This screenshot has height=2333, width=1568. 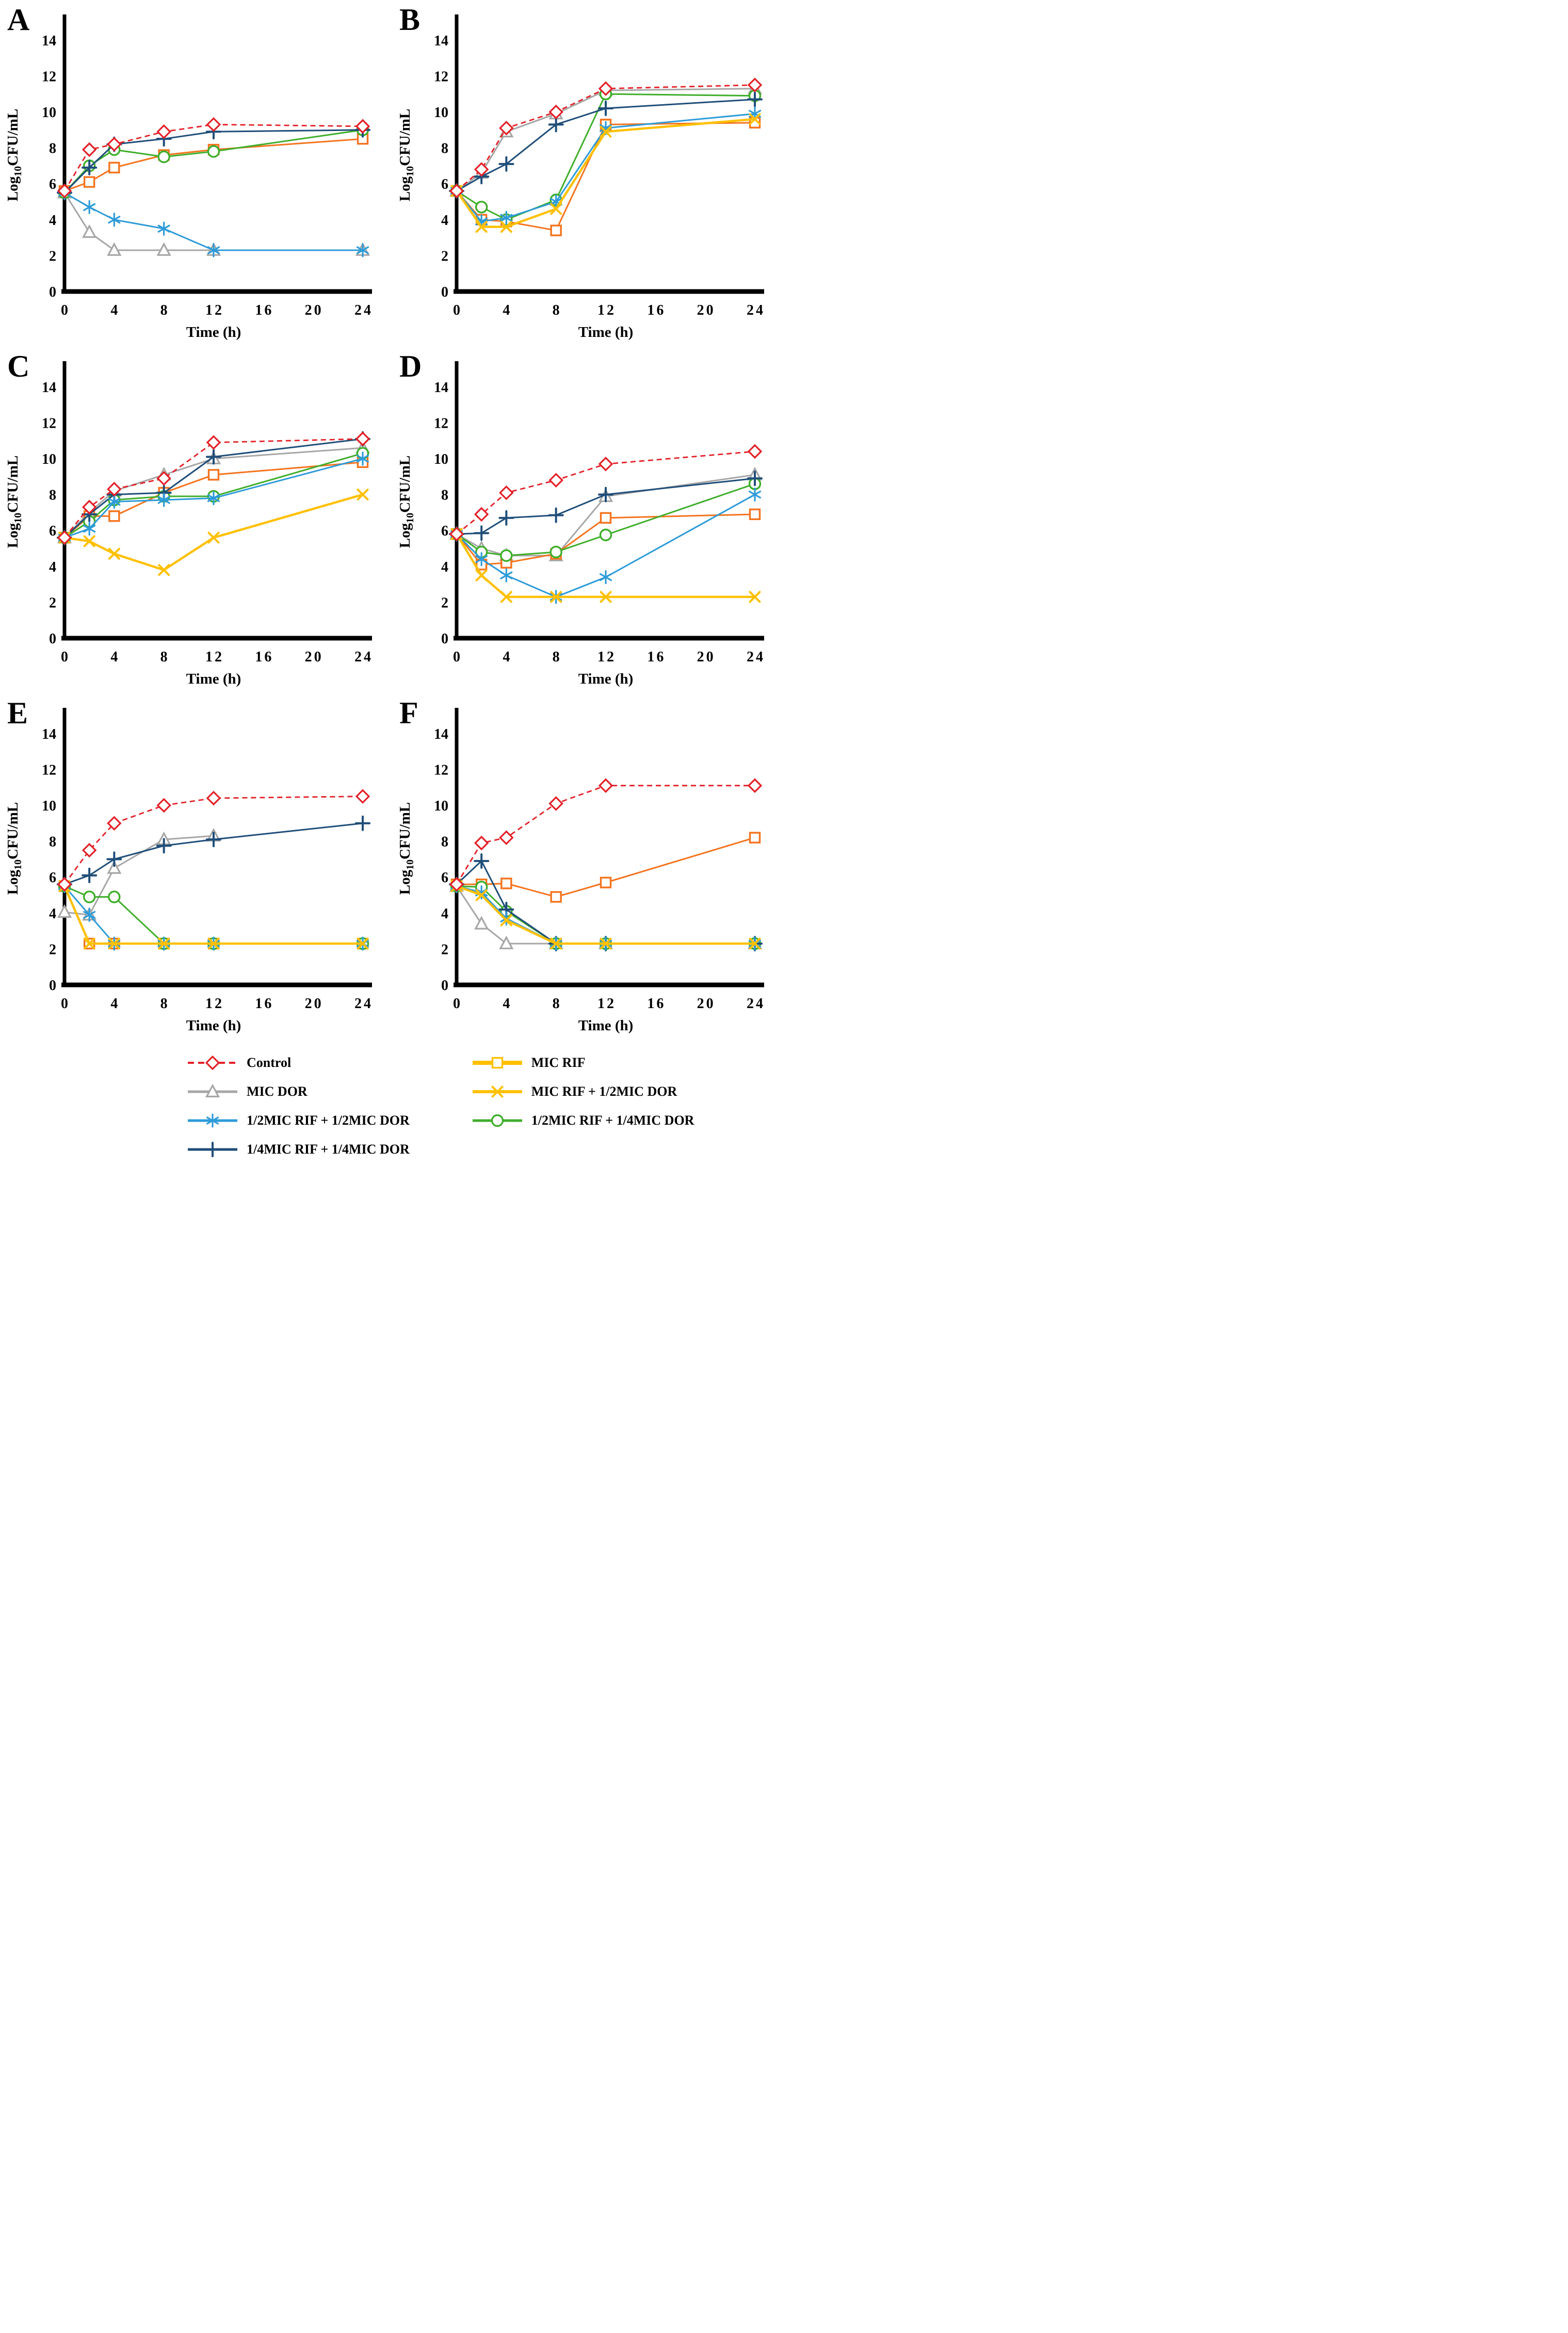 I want to click on legend-label: MIC DOR, so click(x=277, y=1091).